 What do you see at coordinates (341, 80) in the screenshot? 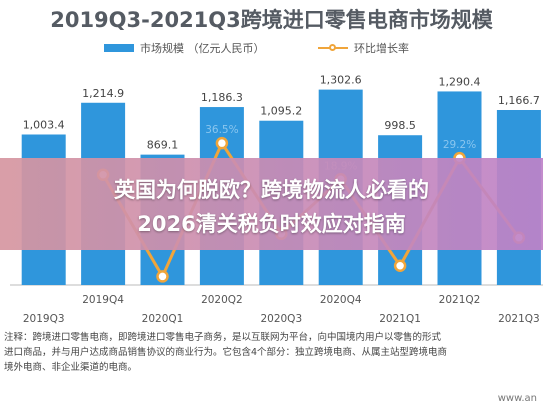
I see `bar-value-label-2020Q4: 1,302.6` at bounding box center [341, 80].